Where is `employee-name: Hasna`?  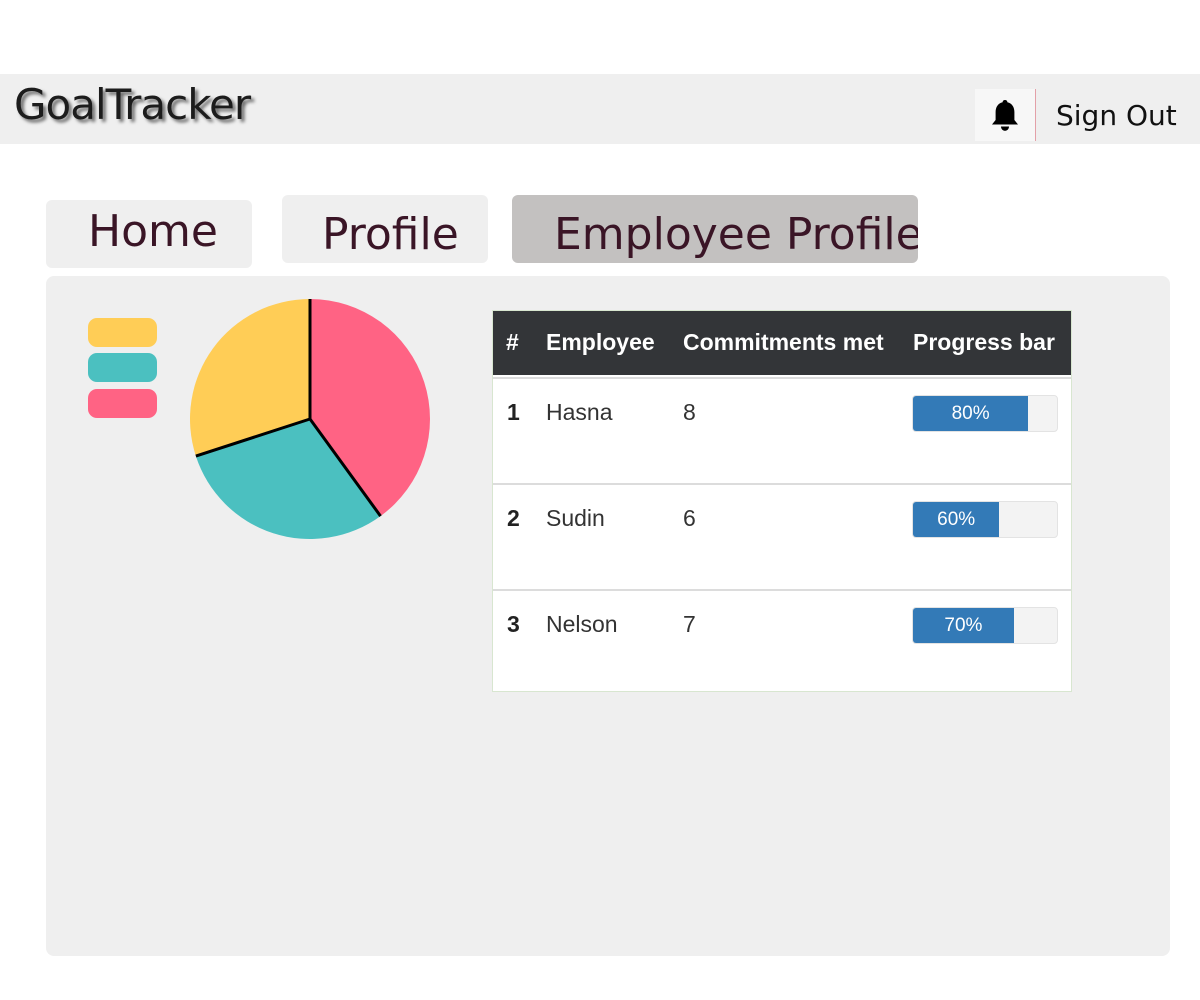 employee-name: Hasna is located at coordinates (579, 412).